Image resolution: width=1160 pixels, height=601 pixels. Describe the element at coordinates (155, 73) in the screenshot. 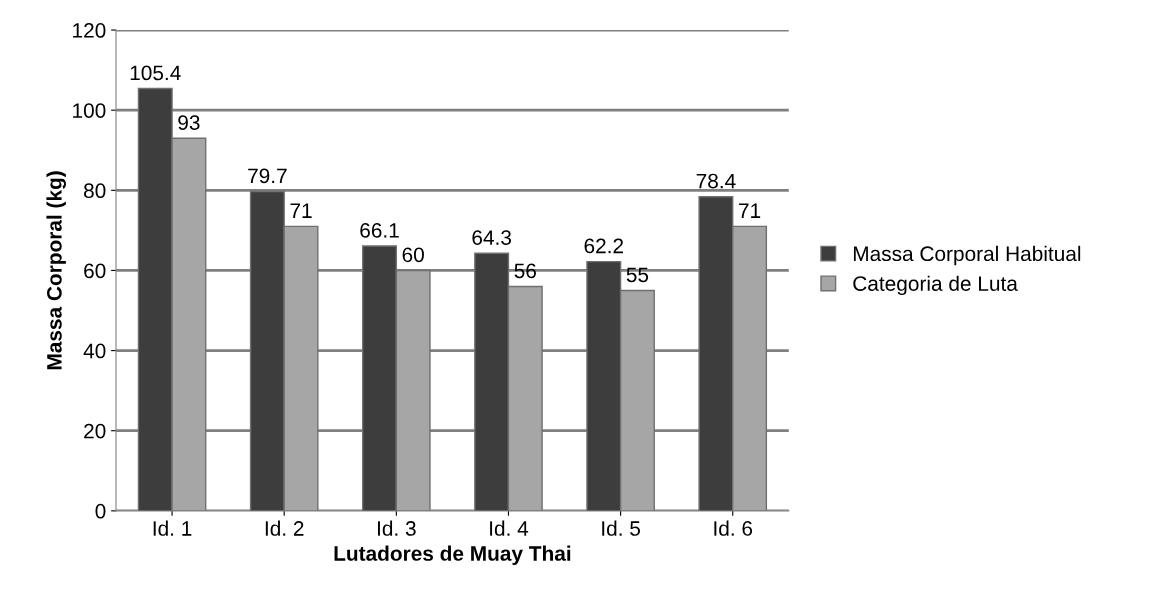

I see `data-label: 105.4` at that location.